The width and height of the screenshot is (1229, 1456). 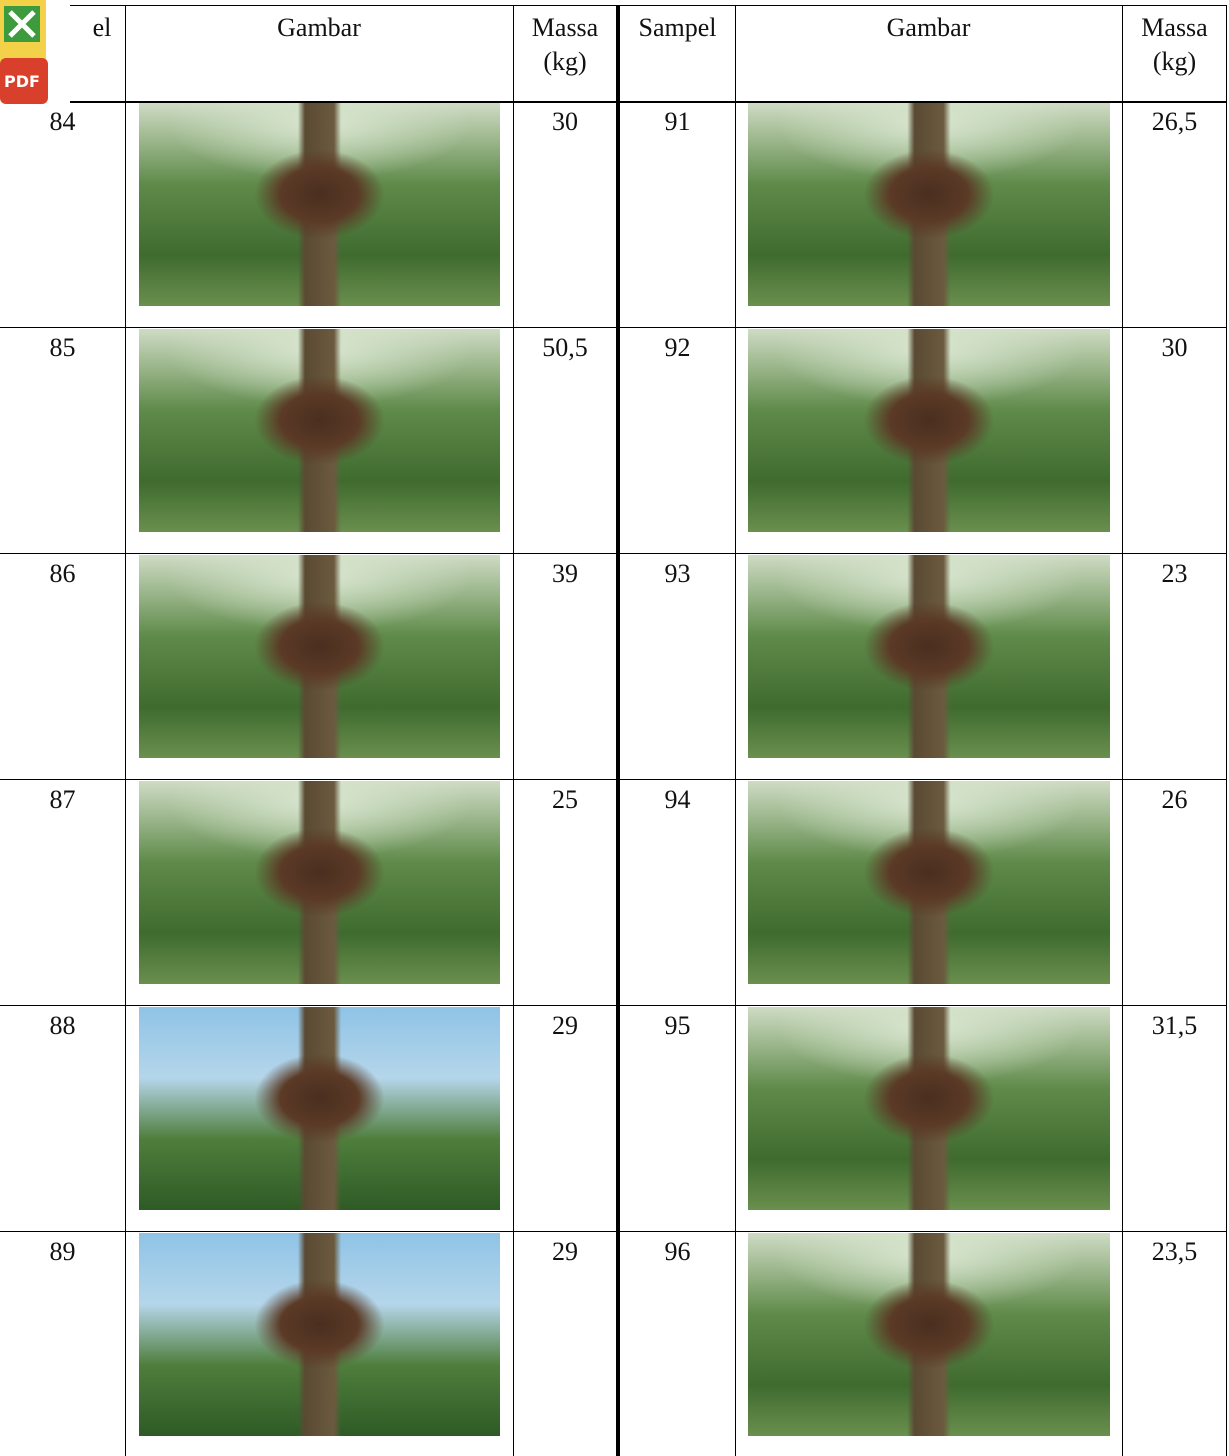 I want to click on sample-number: 94, so click(x=677, y=799).